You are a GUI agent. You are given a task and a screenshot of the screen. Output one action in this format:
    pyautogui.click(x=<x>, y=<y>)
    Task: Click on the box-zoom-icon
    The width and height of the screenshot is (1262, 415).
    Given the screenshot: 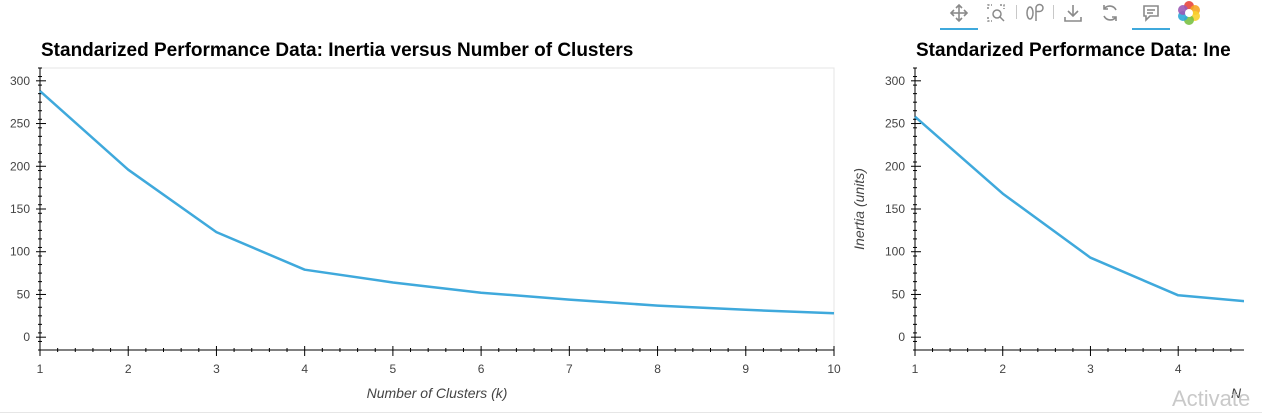 What is the action you would take?
    pyautogui.click(x=996, y=13)
    